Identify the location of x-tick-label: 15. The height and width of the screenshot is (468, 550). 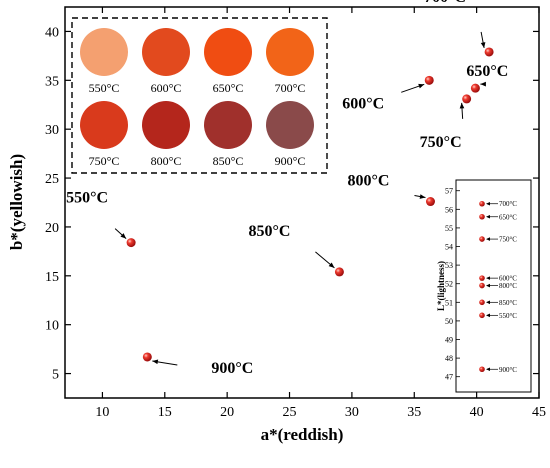
(165, 412).